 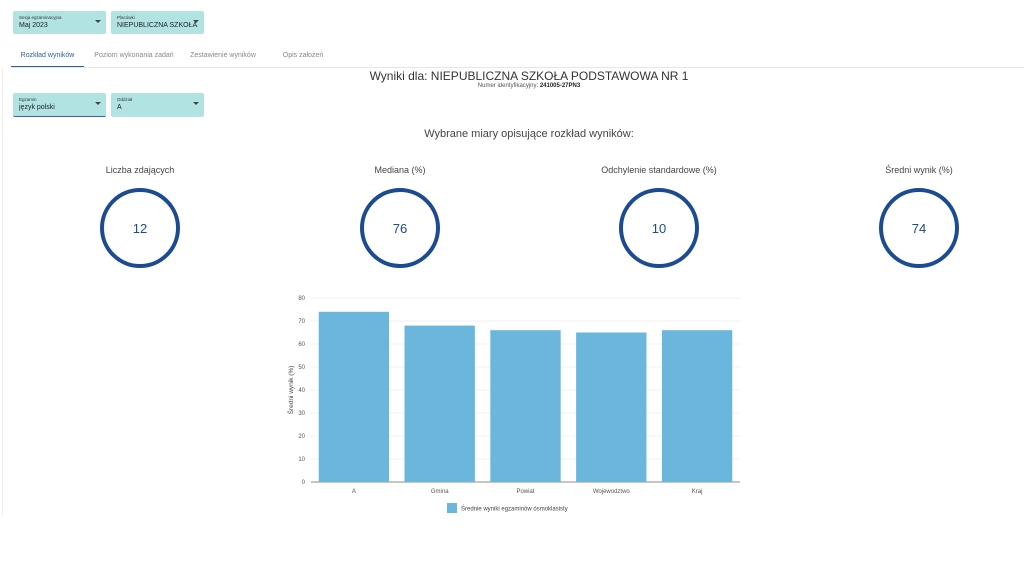 What do you see at coordinates (529, 134) in the screenshot?
I see `metrics-heading: Wybrane miary opisujące rozkład wyników:` at bounding box center [529, 134].